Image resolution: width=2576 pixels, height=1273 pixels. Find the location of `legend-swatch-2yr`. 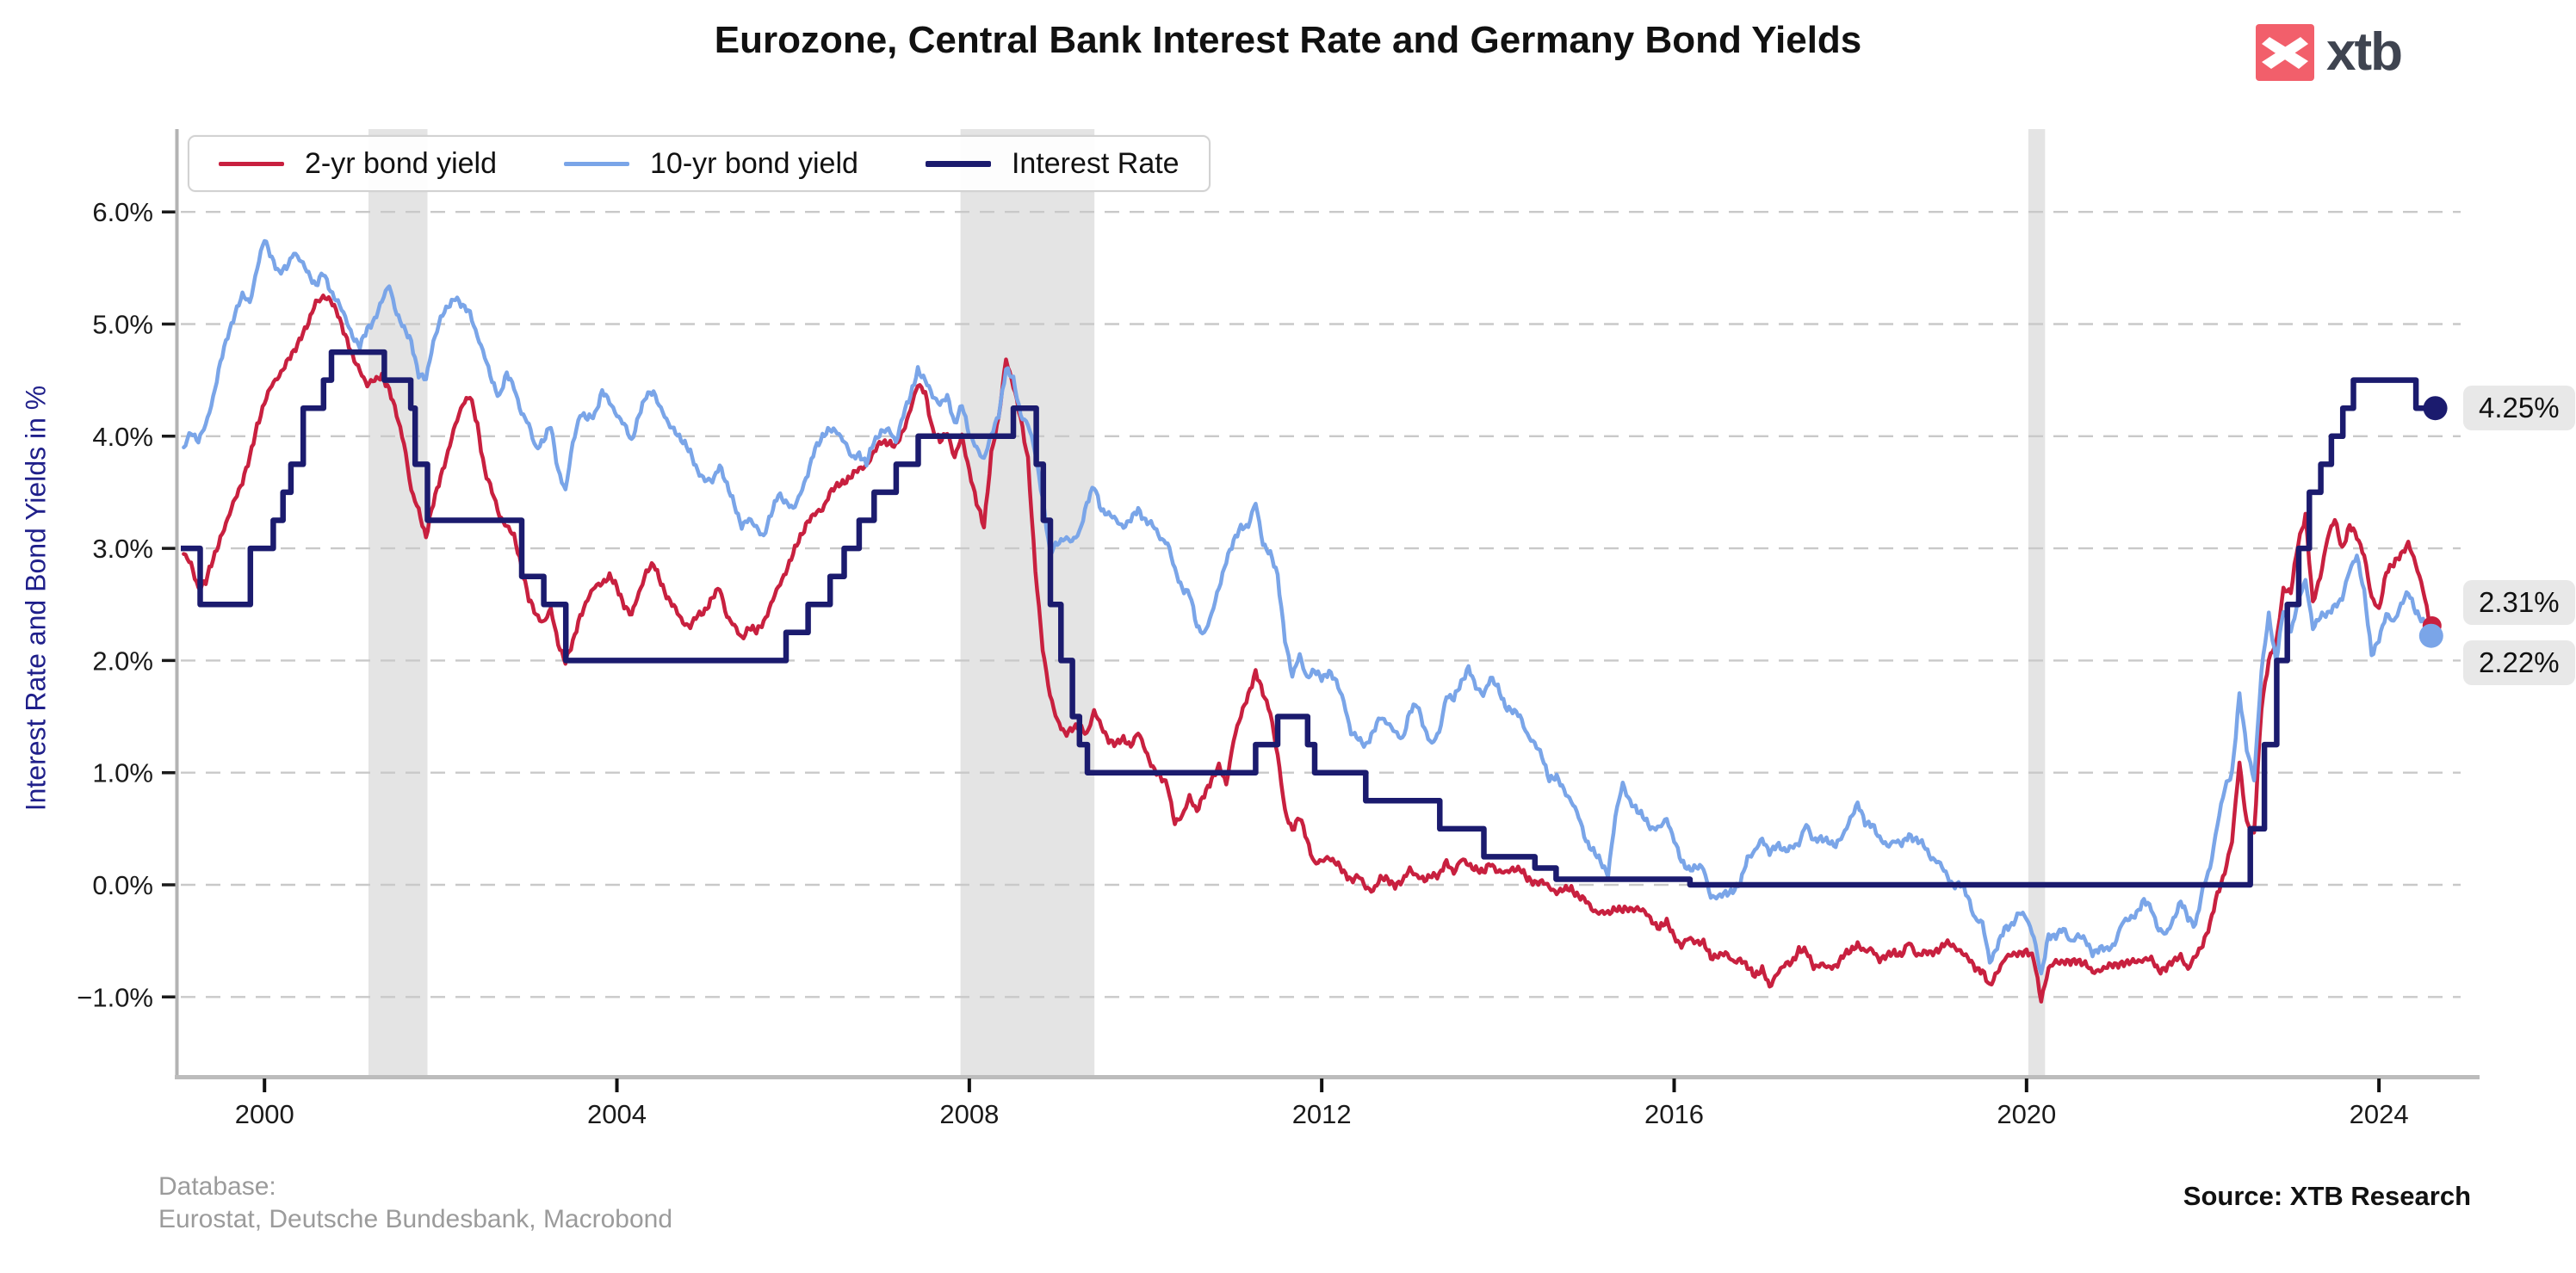

legend-swatch-2yr is located at coordinates (252, 163).